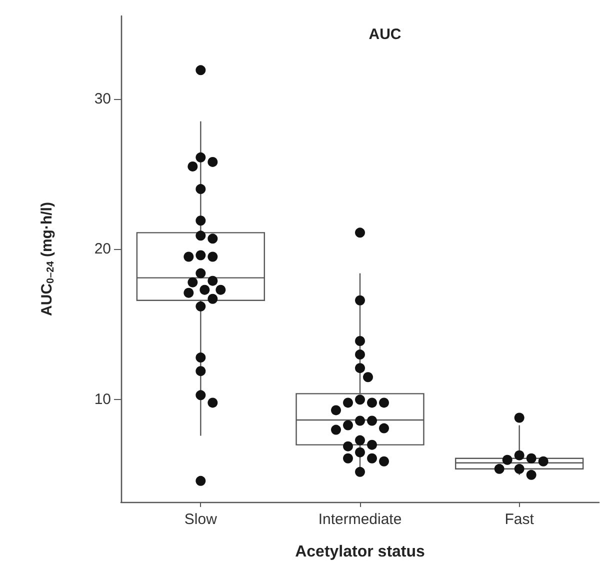 The image size is (613, 582). What do you see at coordinates (102, 399) in the screenshot?
I see `y-tick-label: 10` at bounding box center [102, 399].